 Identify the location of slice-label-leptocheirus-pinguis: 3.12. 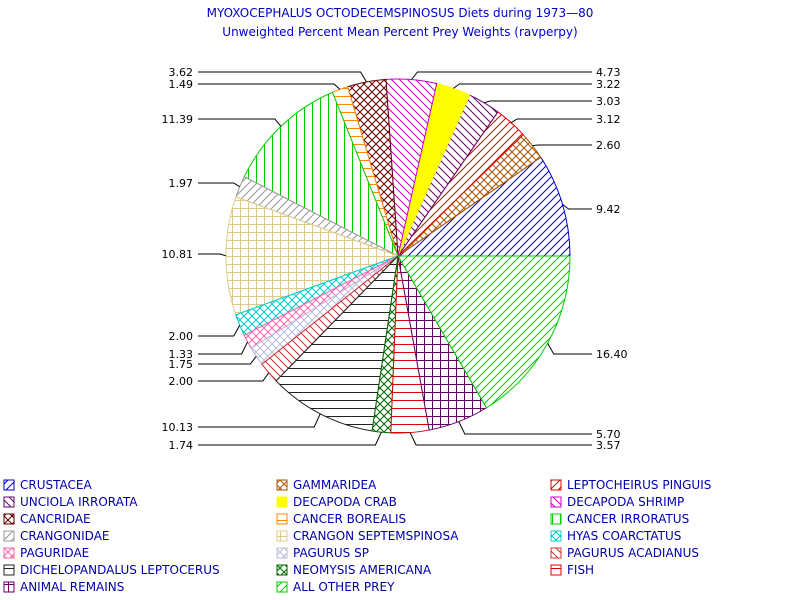
(608, 119).